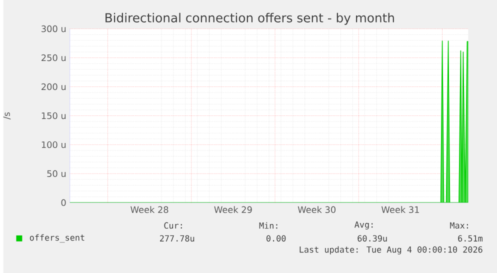  I want to click on y-tick-label: 300 u, so click(54, 28).